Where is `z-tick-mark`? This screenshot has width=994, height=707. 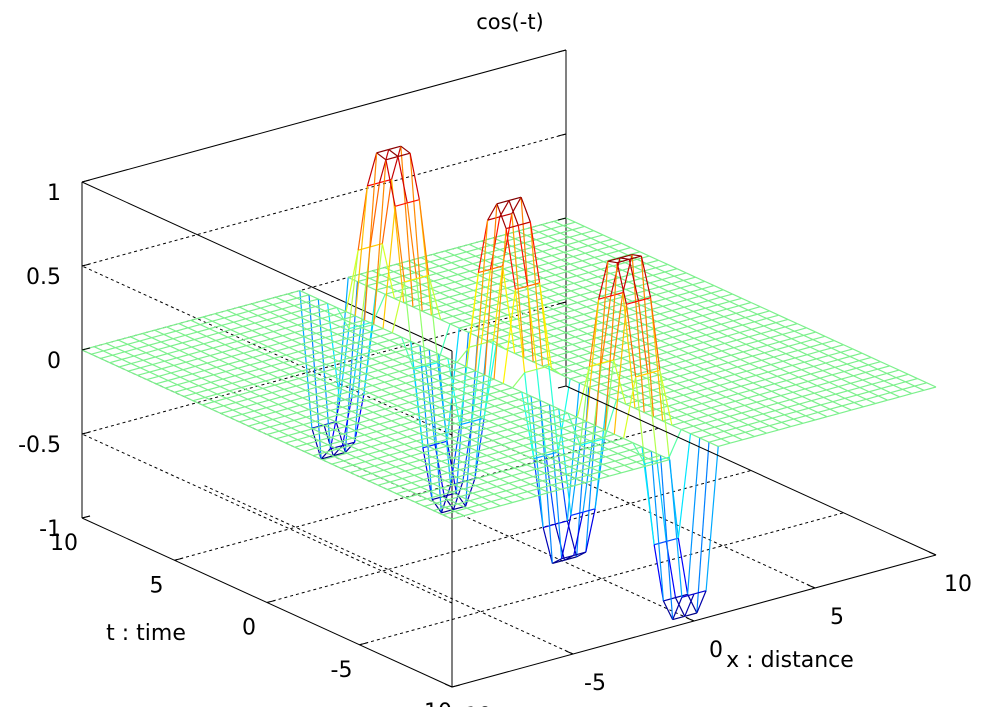 z-tick-mark is located at coordinates (562, 387).